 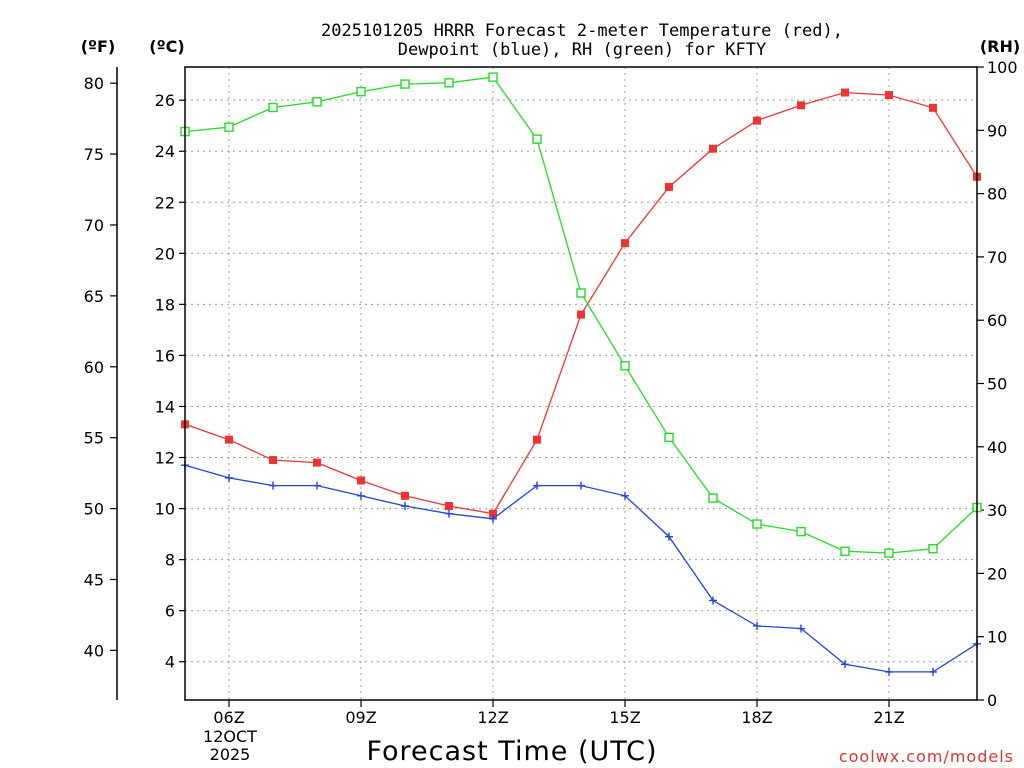 What do you see at coordinates (997, 194) in the screenshot?
I see `rh-tick-label: 80` at bounding box center [997, 194].